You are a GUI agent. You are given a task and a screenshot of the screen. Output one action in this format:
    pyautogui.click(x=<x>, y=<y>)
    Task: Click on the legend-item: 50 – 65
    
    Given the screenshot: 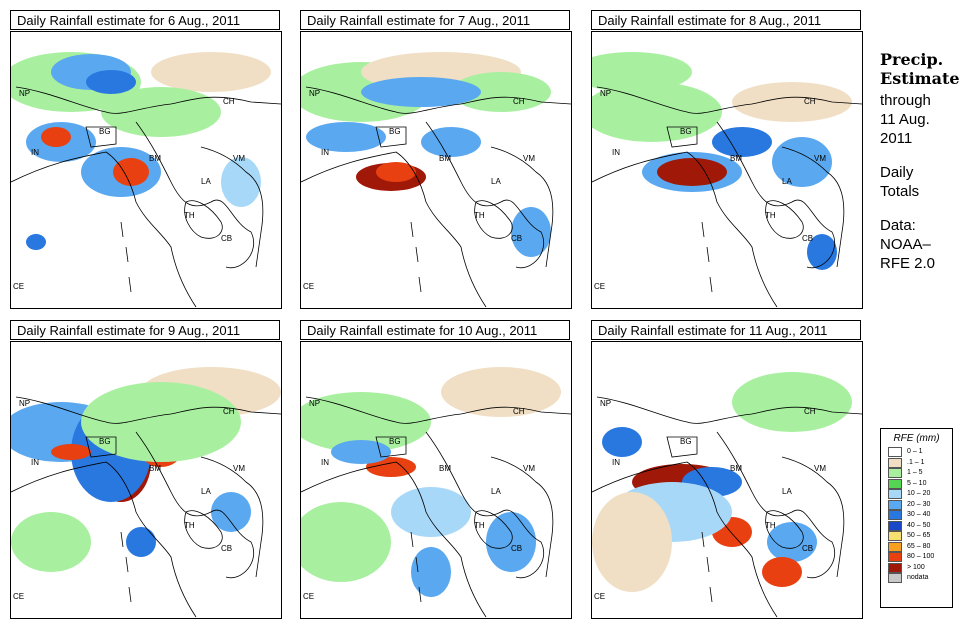 What is the action you would take?
    pyautogui.click(x=920, y=536)
    